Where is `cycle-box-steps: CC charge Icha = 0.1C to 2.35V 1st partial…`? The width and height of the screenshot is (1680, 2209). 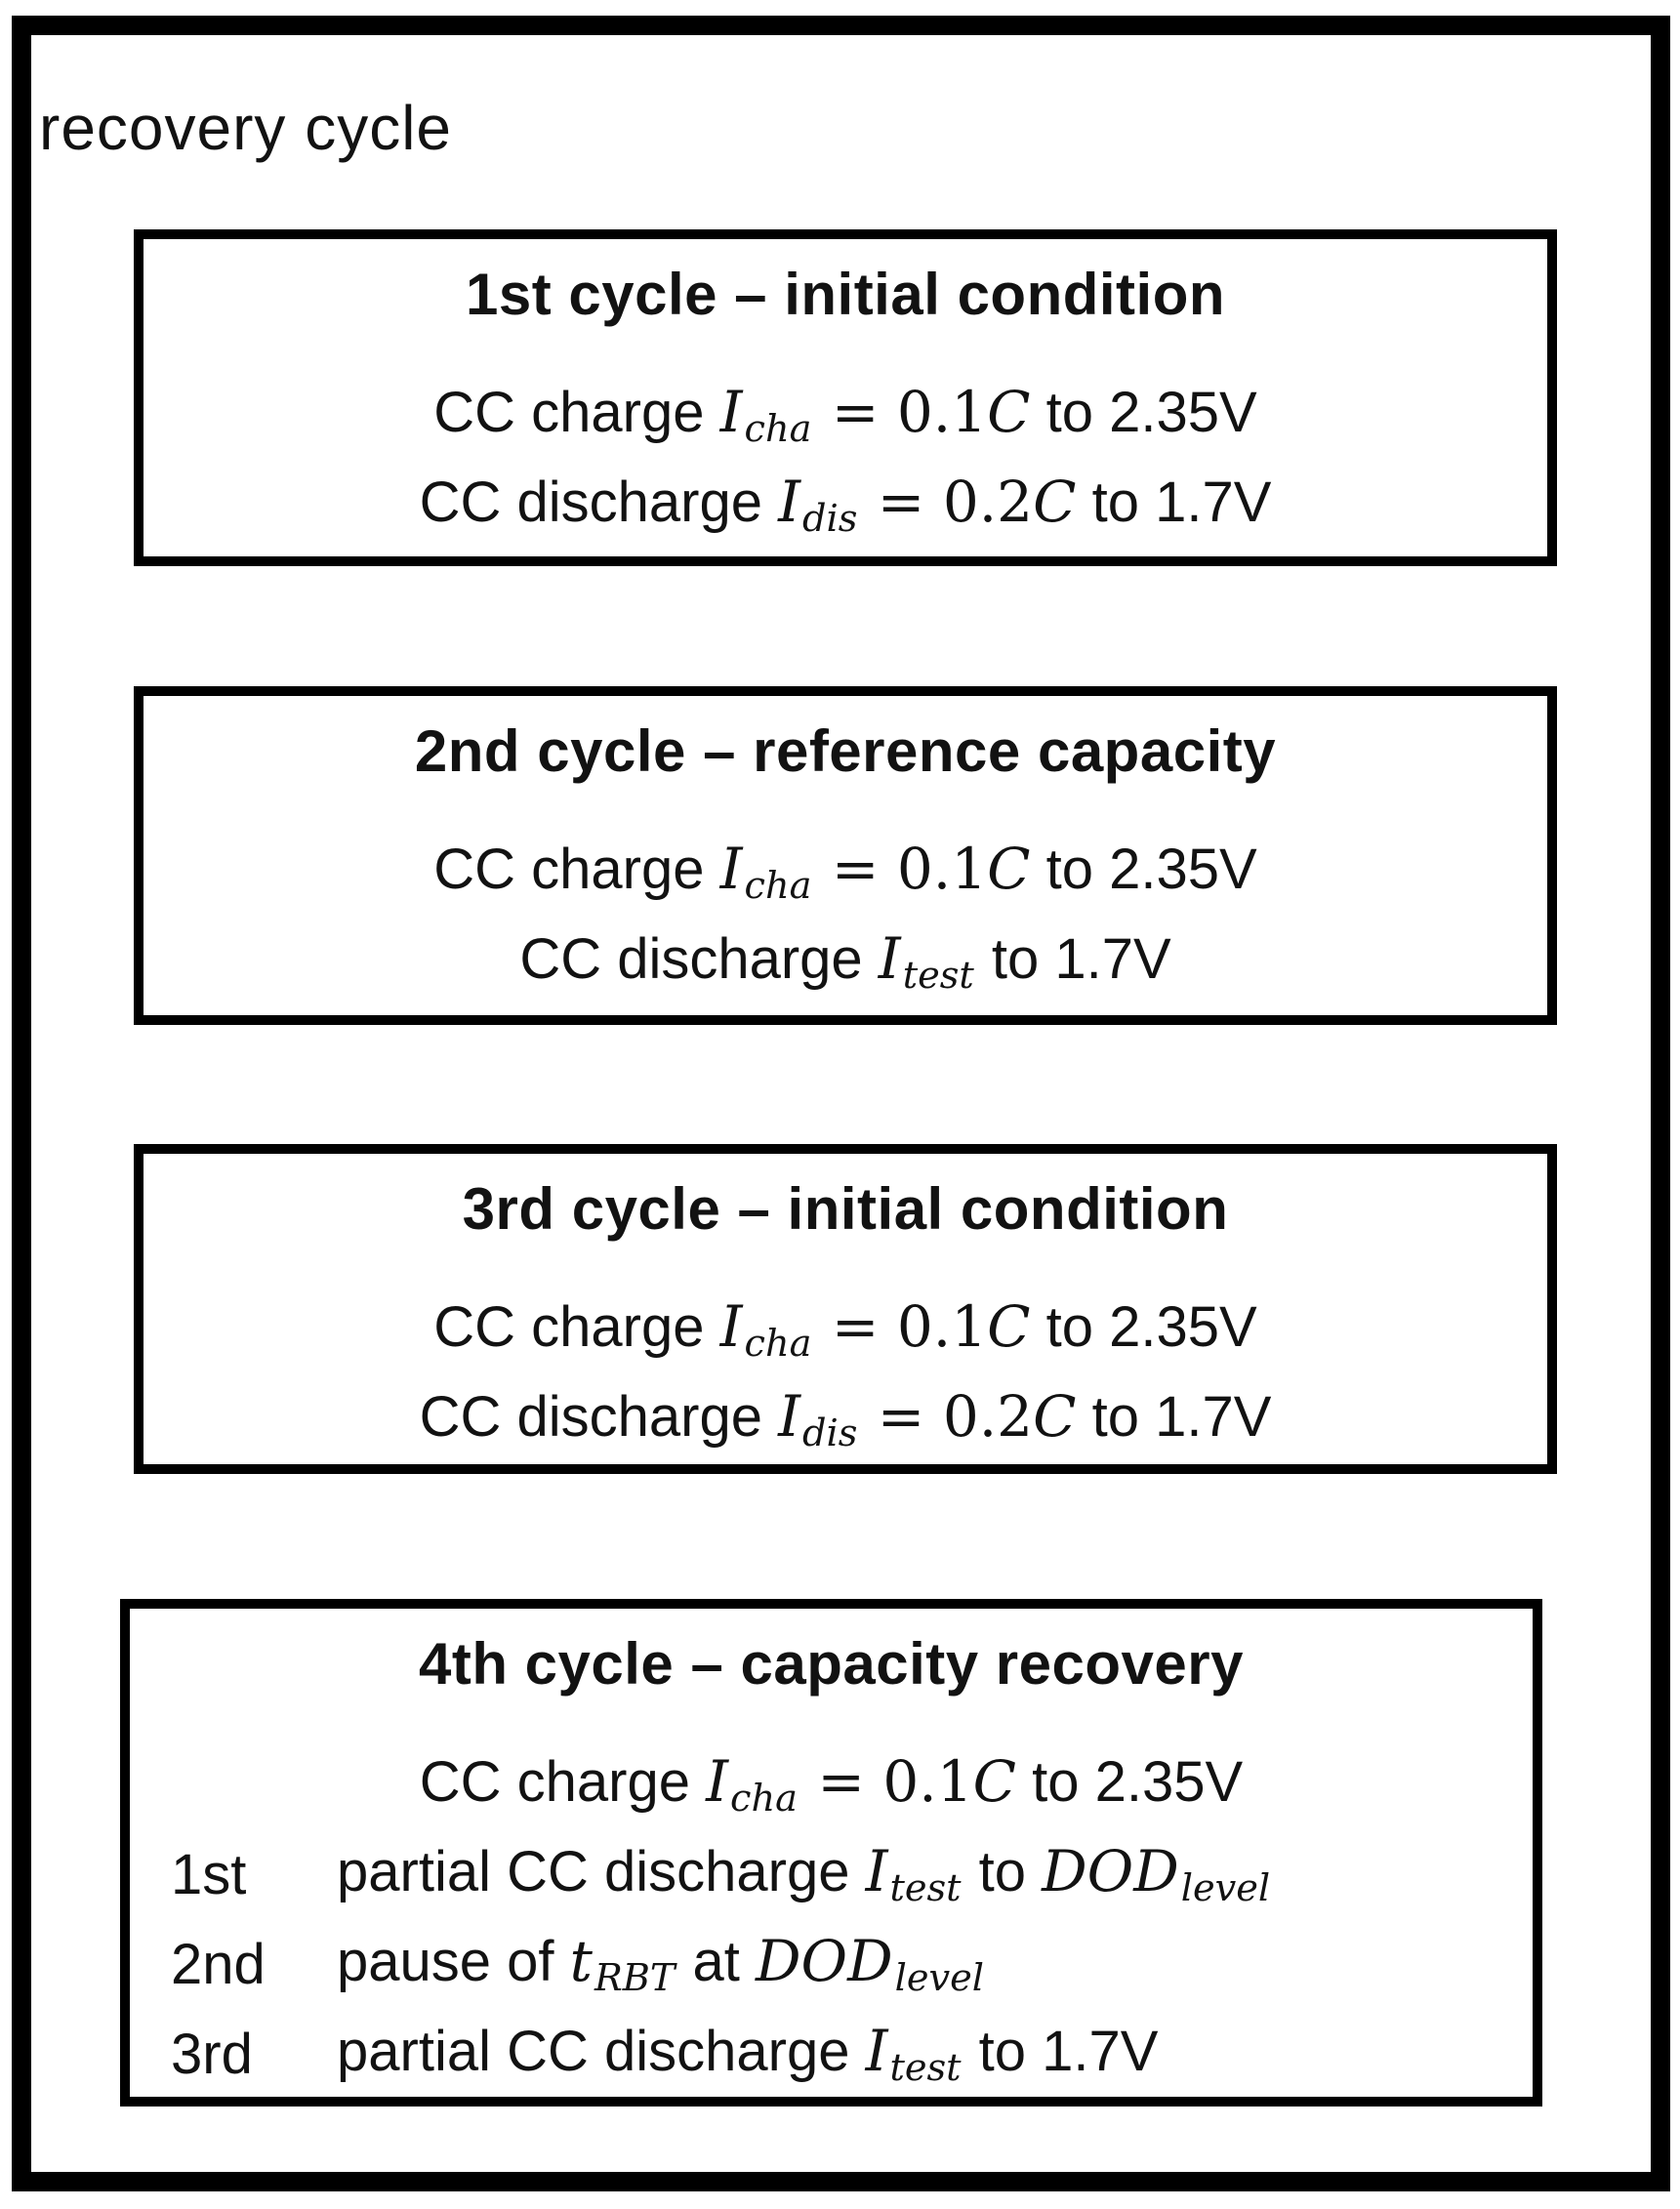 cycle-box-steps: CC charge Icha = 0.1C to 2.35V 1st partial… is located at coordinates (831, 1919).